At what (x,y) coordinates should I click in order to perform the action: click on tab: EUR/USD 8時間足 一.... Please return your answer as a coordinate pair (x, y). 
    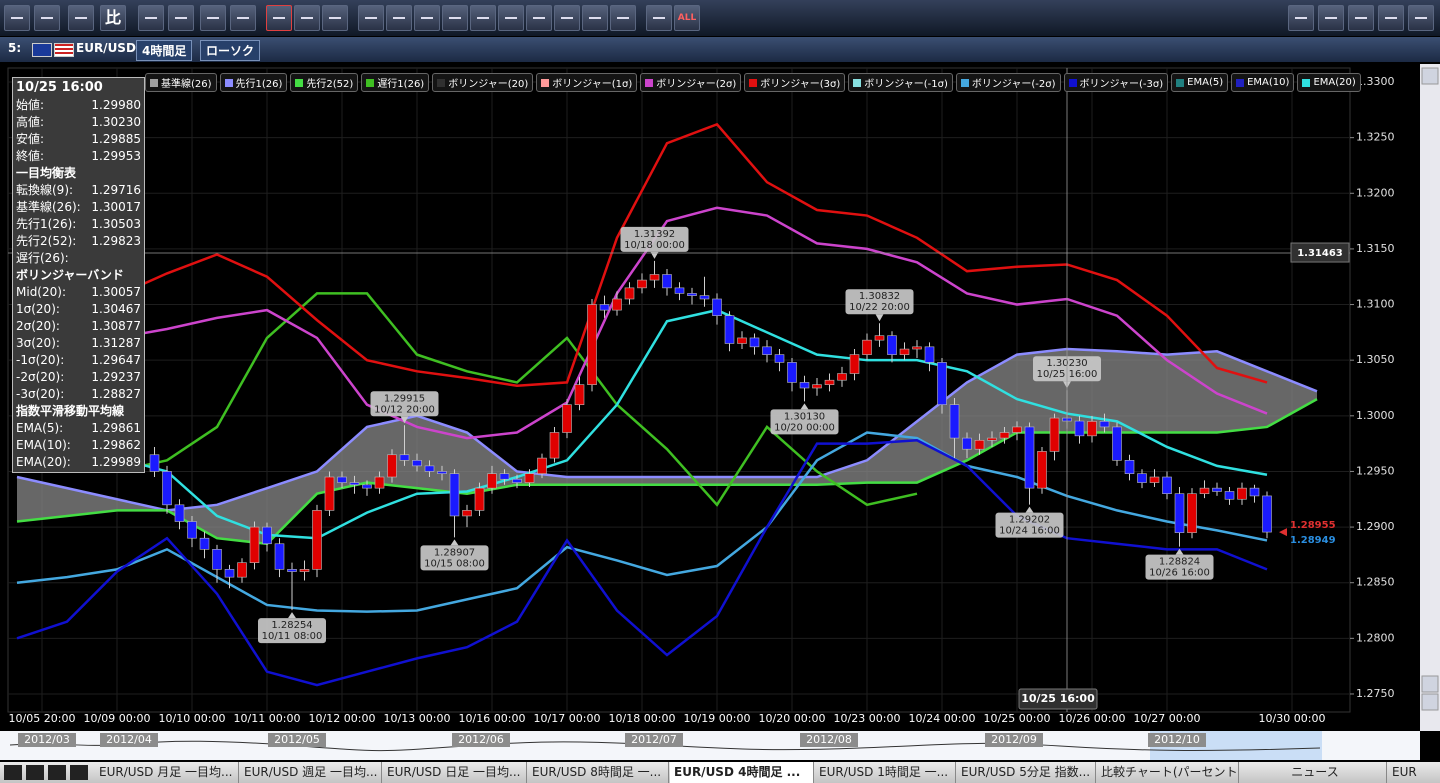
    Looking at the image, I should click on (598, 772).